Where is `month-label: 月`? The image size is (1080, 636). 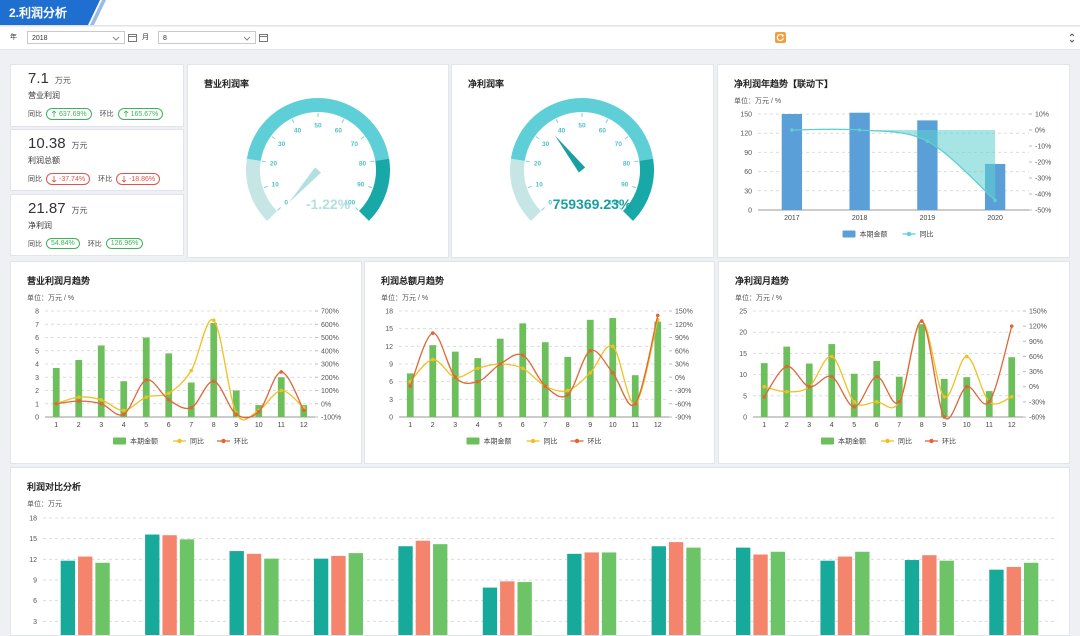 month-label: 月 is located at coordinates (145, 37).